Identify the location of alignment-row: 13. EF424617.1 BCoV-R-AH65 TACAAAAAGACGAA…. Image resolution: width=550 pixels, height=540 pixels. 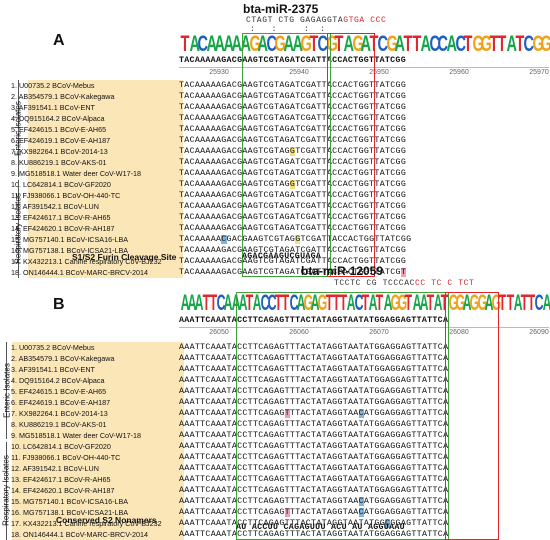
(209, 217).